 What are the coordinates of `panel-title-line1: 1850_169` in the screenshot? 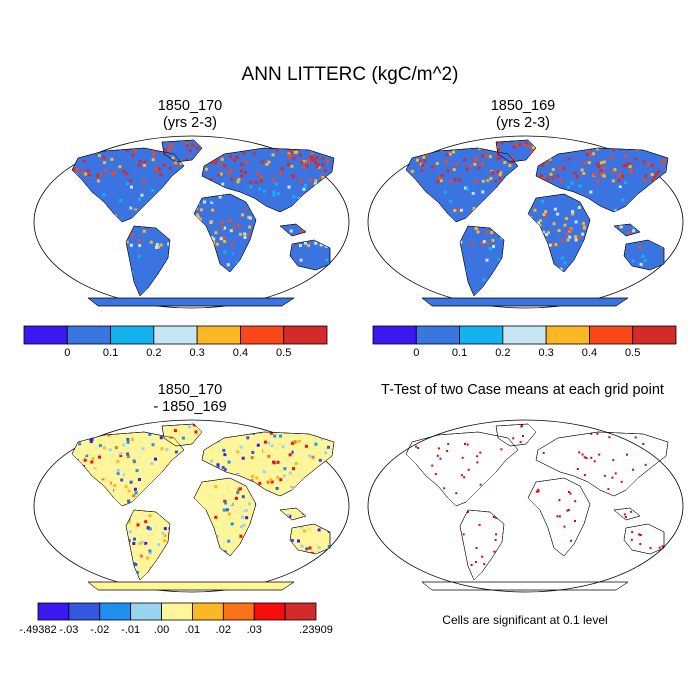 It's located at (523, 106).